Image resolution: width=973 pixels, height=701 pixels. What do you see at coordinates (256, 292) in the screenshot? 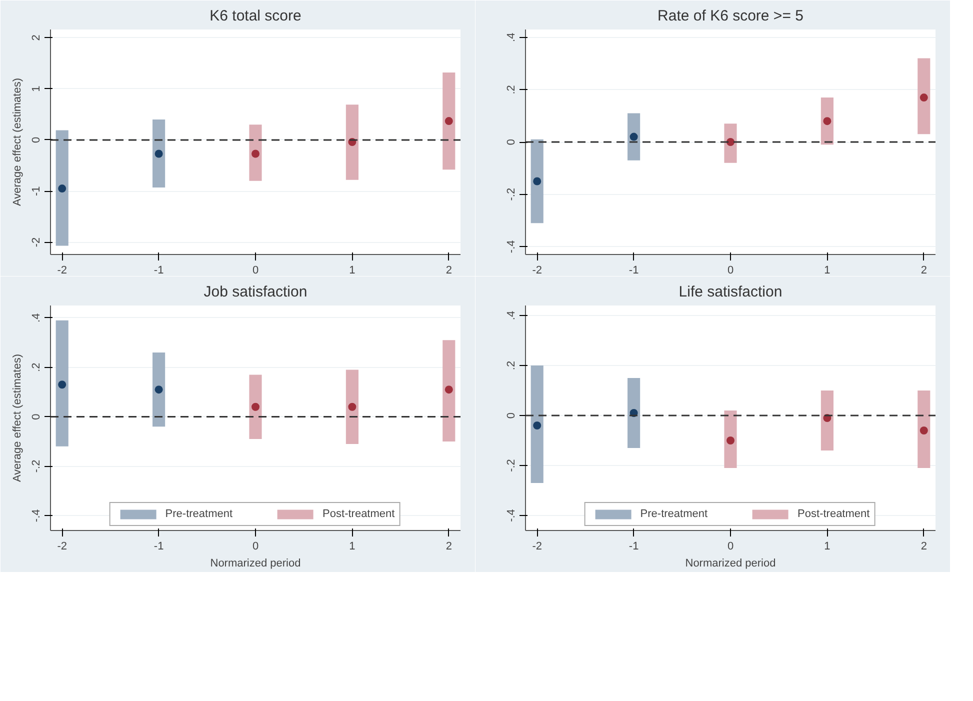
I see `chart-title: Job satisfaction` at bounding box center [256, 292].